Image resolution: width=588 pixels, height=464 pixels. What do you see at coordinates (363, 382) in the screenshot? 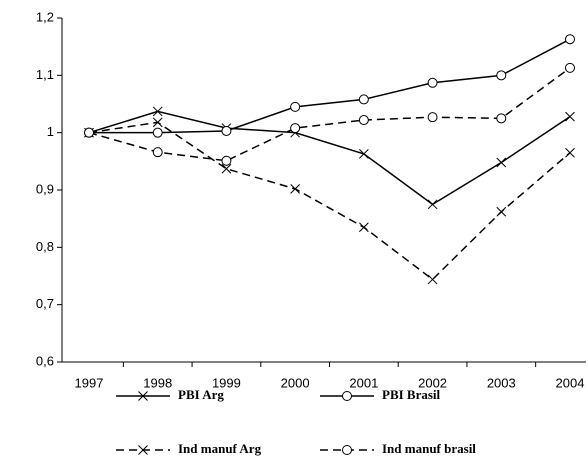
I see `x-tick-label: 2001` at bounding box center [363, 382].